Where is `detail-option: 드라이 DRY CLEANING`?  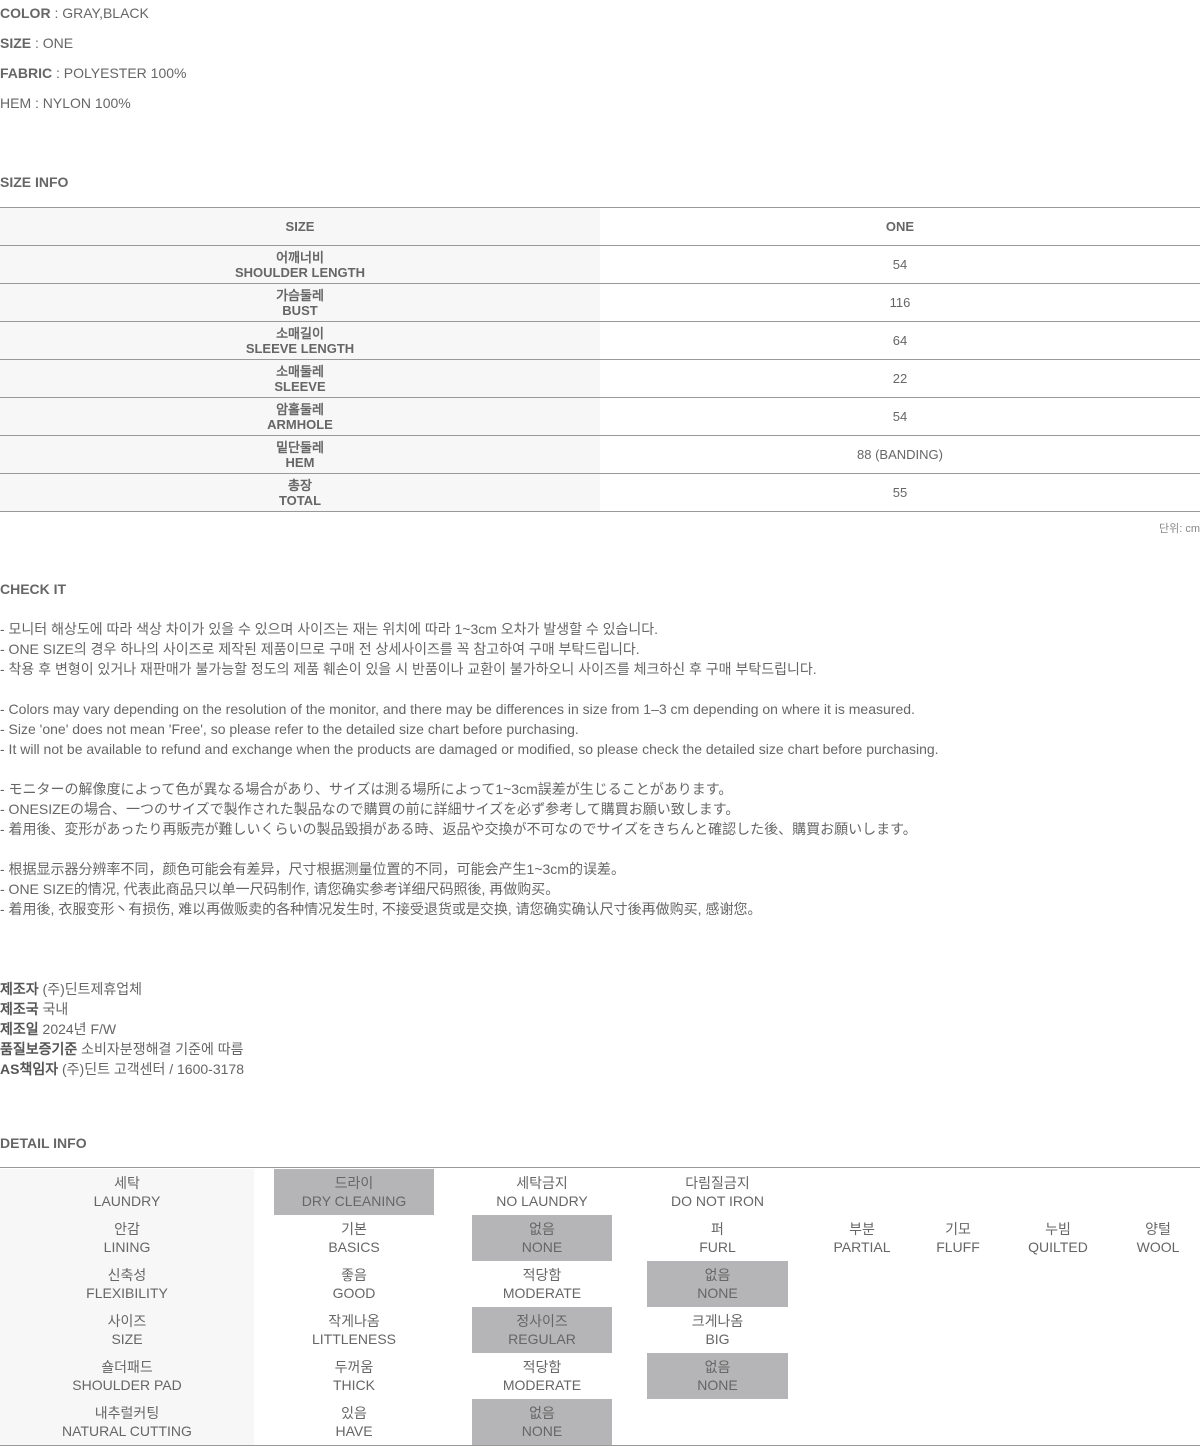 detail-option: 드라이 DRY CLEANING is located at coordinates (354, 1192).